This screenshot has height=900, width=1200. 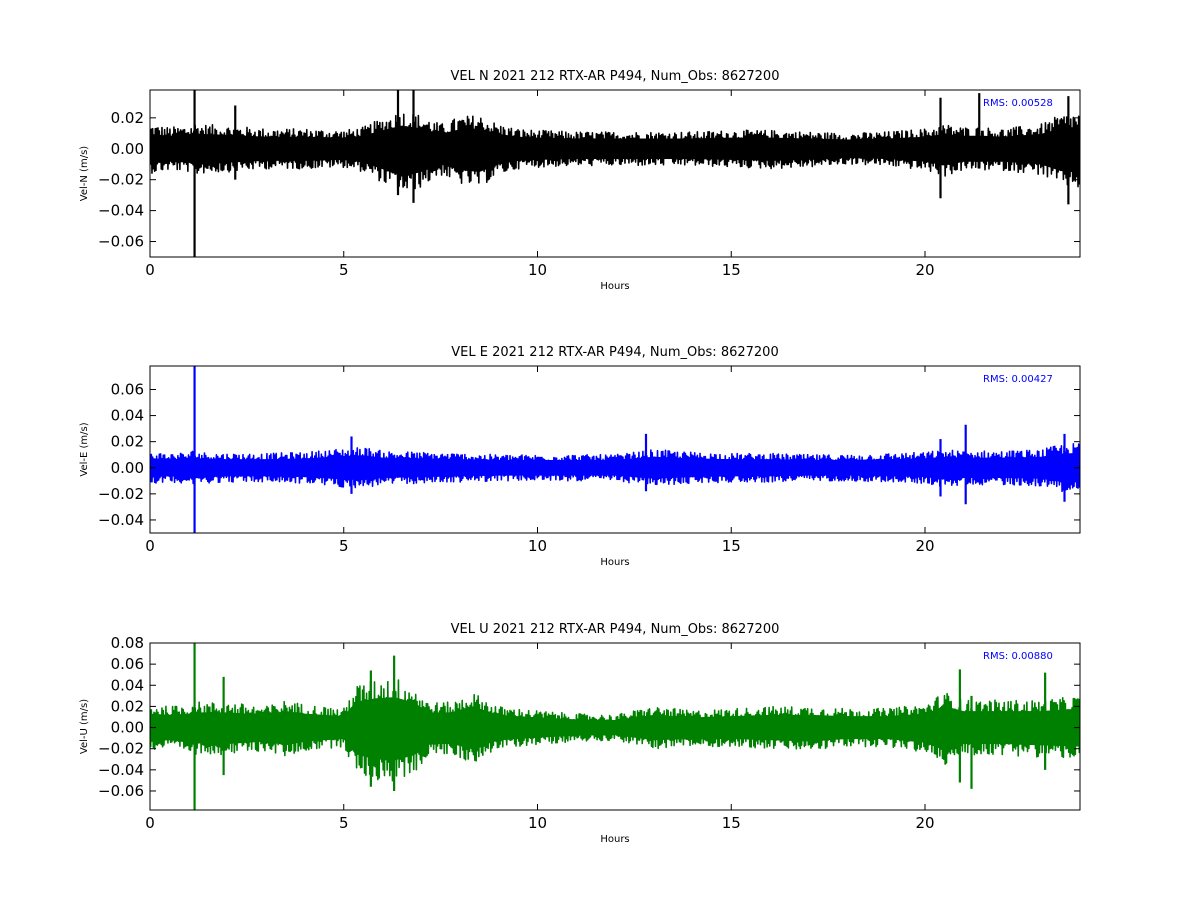 What do you see at coordinates (127, 643) in the screenshot?
I see `y-tick-label: 0.08` at bounding box center [127, 643].